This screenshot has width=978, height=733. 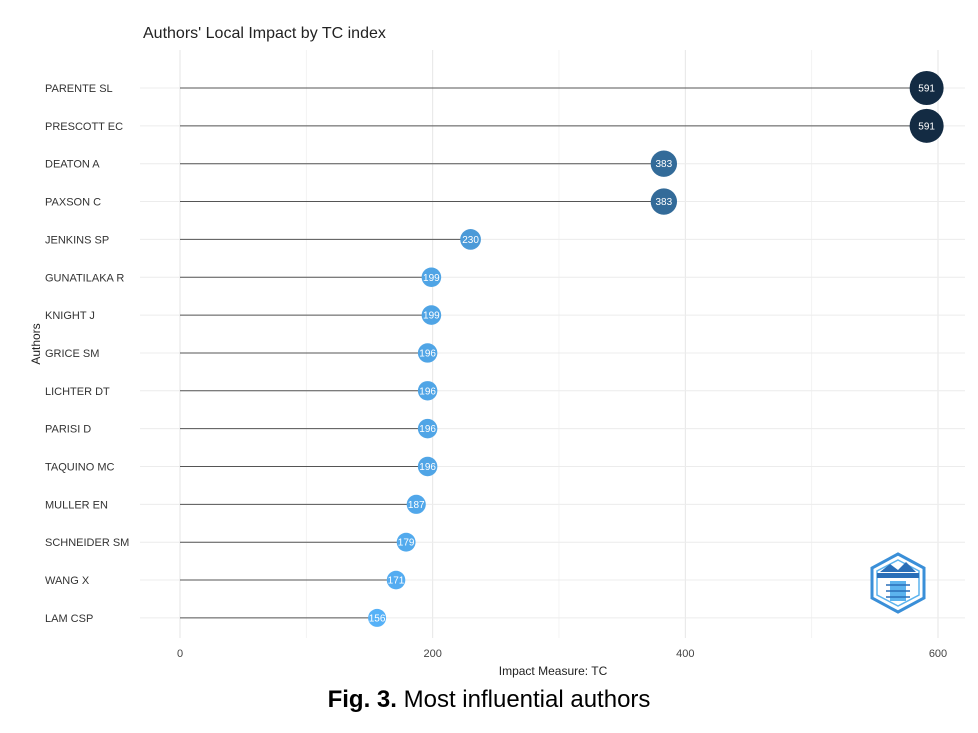 I want to click on author-label: MULLER EN, so click(x=76, y=505).